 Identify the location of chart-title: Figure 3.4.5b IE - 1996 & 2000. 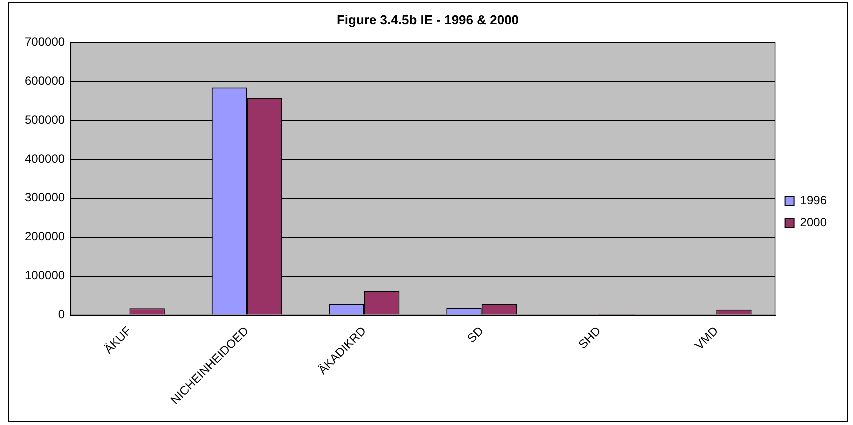
(428, 20).